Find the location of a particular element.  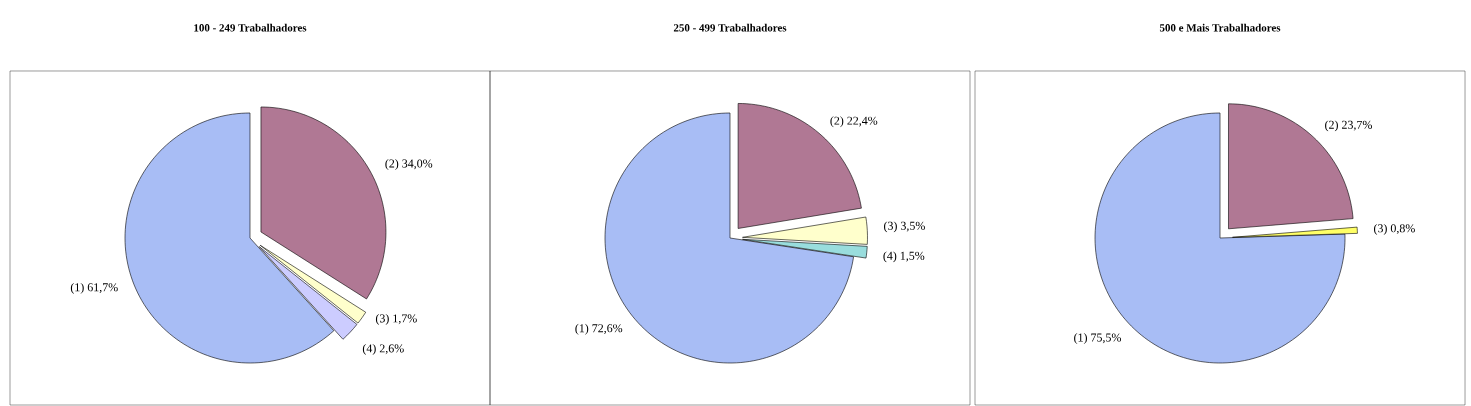

data-label: 2,6% is located at coordinates (391, 349).